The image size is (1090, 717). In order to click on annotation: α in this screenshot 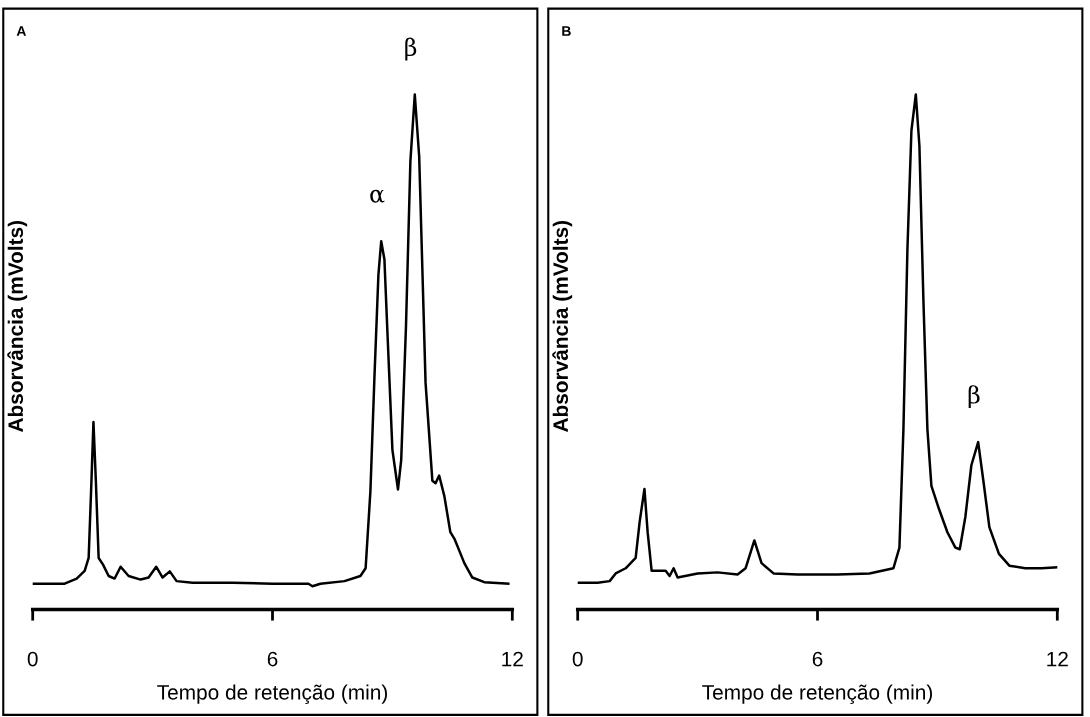, I will do `click(377, 196)`.